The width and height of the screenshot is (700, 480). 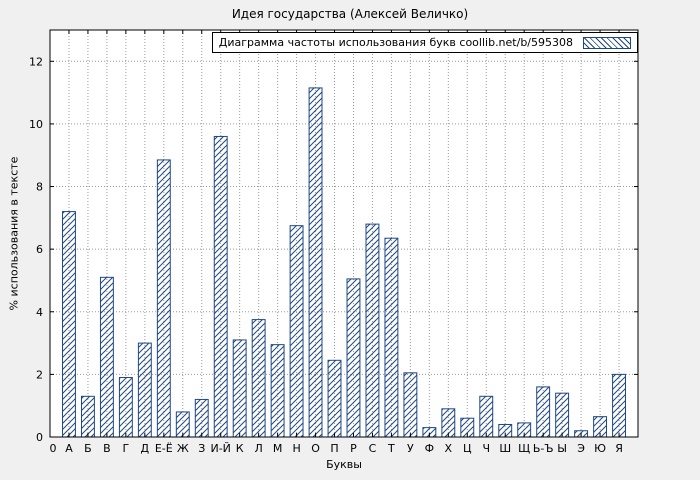 I want to click on x-tick-label: Ф, so click(x=429, y=448).